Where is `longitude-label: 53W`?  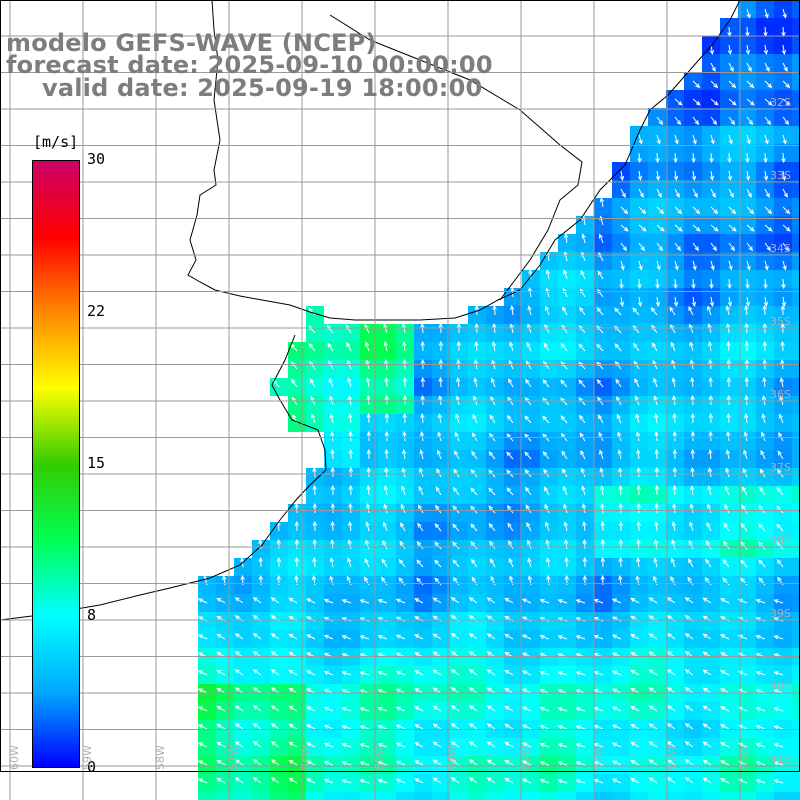
longitude-label: 53W is located at coordinates (525, 757).